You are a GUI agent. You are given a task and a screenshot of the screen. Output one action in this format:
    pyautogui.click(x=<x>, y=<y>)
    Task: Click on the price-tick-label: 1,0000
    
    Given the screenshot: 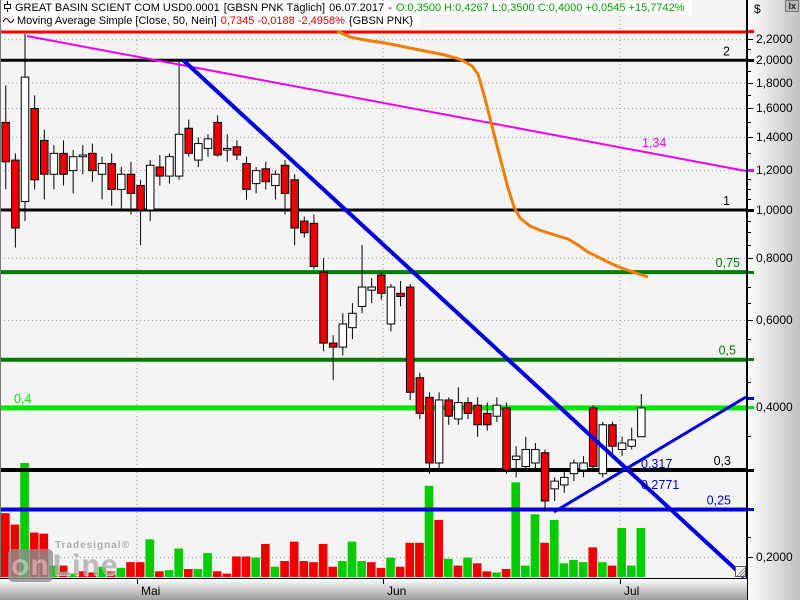 What is the action you would take?
    pyautogui.click(x=774, y=210)
    